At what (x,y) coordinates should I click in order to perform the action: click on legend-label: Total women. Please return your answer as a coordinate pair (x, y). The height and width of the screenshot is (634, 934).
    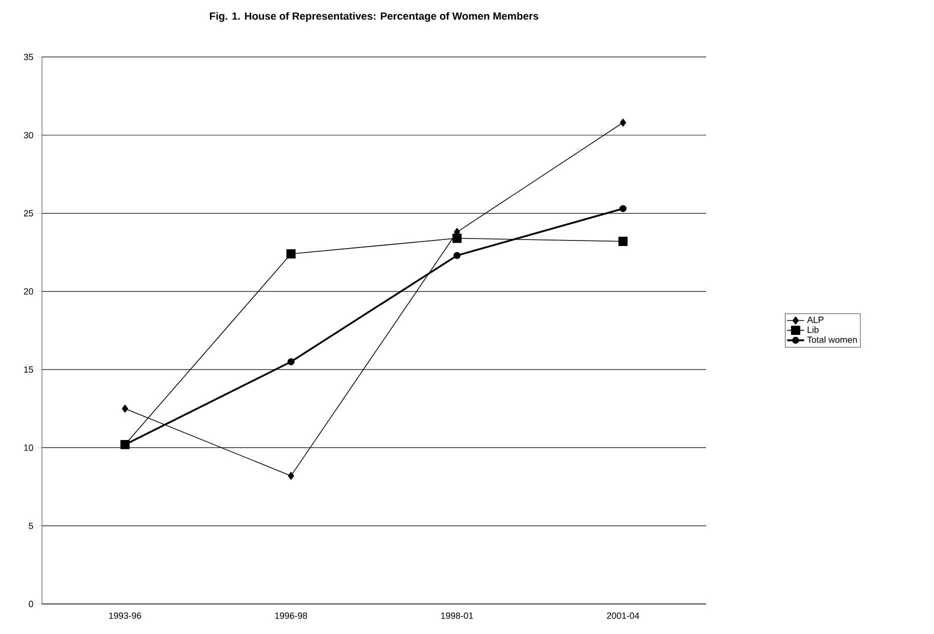
    Looking at the image, I should click on (832, 339).